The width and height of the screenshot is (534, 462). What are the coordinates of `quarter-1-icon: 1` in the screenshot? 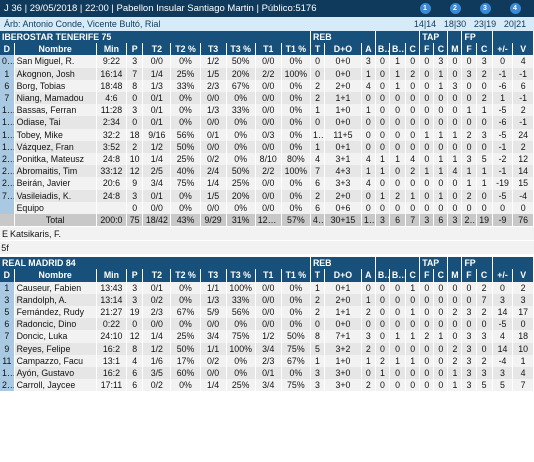 It's located at (425, 8).